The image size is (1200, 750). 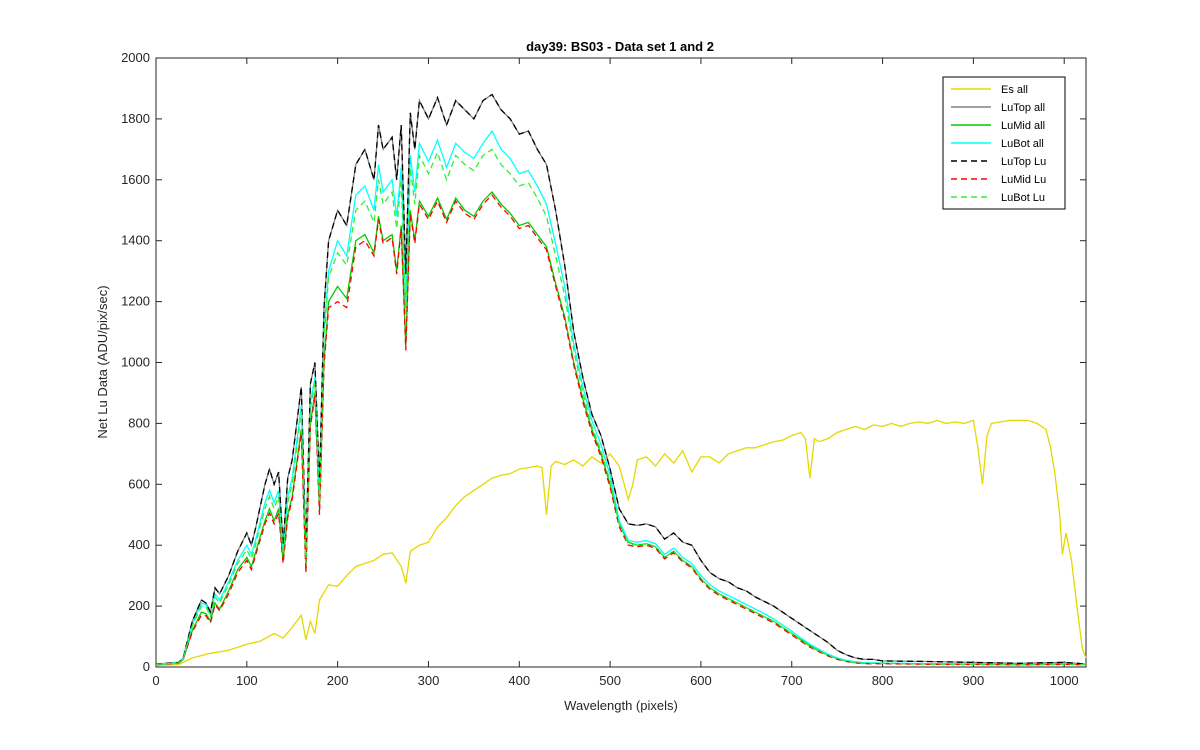 I want to click on x-tick-label: 1000, so click(x=1064, y=680).